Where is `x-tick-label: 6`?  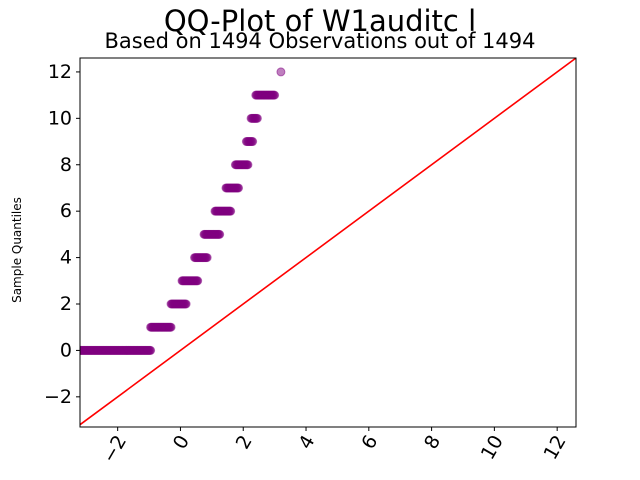 x-tick-label: 6 is located at coordinates (369, 442).